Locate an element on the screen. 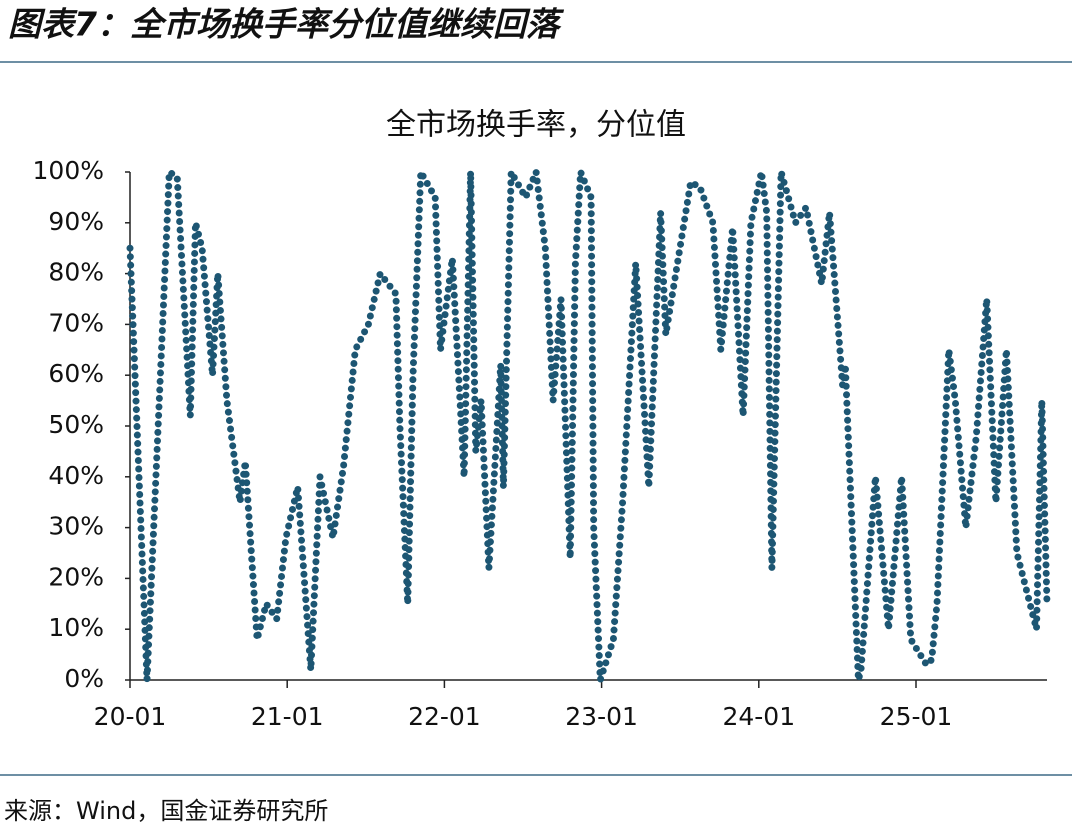 This screenshot has height=836, width=1080. y-tick-label: 30% is located at coordinates (76, 526).